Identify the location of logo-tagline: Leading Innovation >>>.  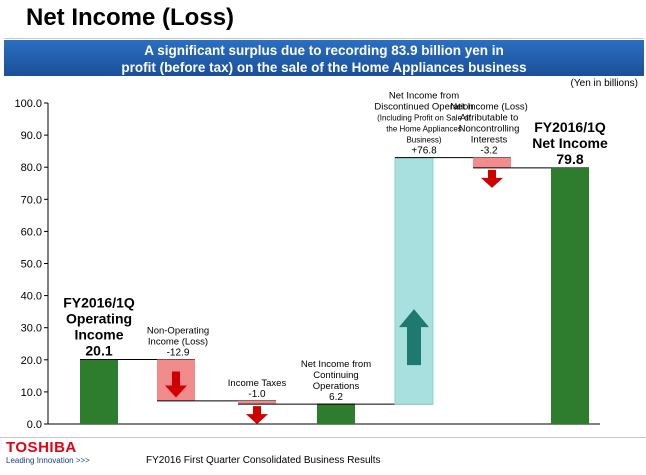
(48, 460).